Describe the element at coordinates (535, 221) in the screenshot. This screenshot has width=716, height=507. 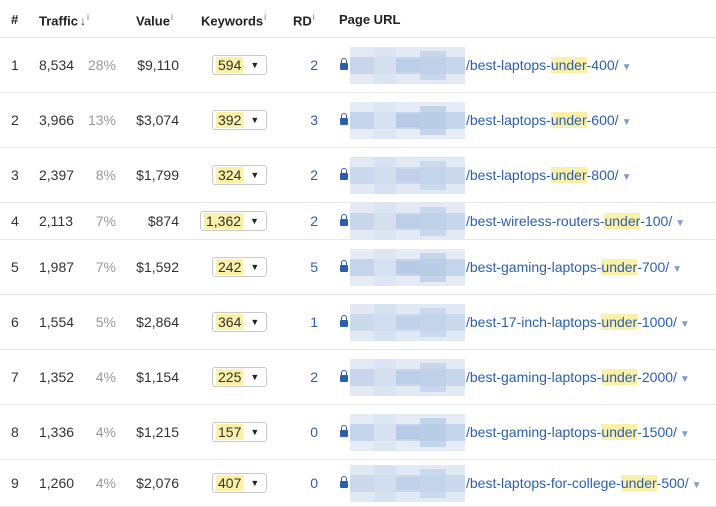
I see `url-path-start: /best-wireless-routers-` at that location.